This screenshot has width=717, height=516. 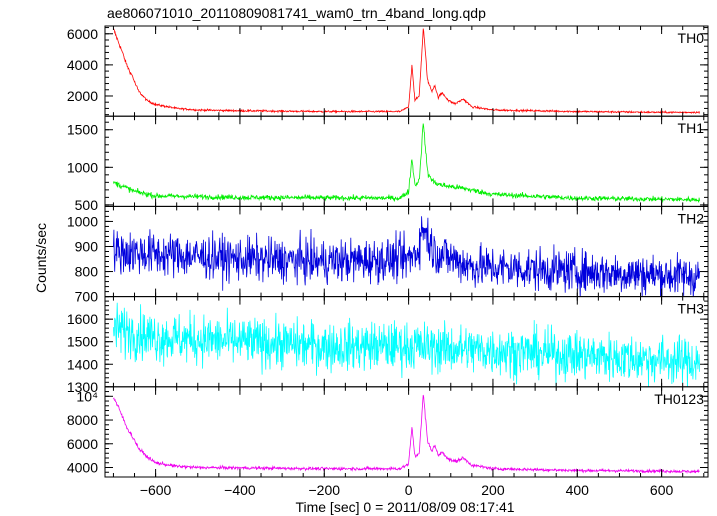 I want to click on y-tick-label: 700, so click(x=87, y=297).